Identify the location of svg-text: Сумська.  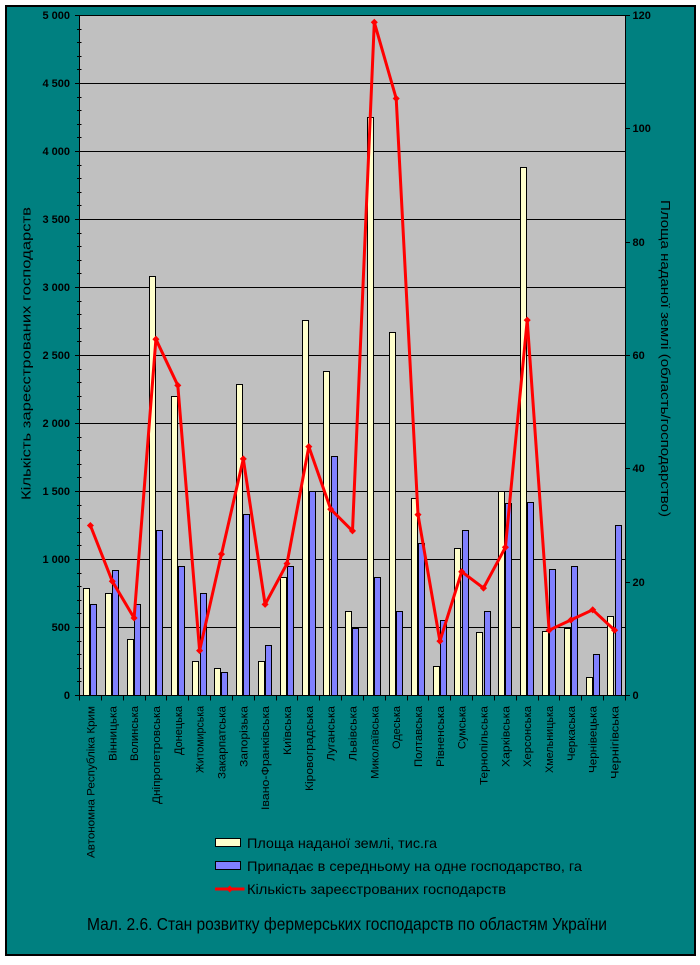
(463, 727).